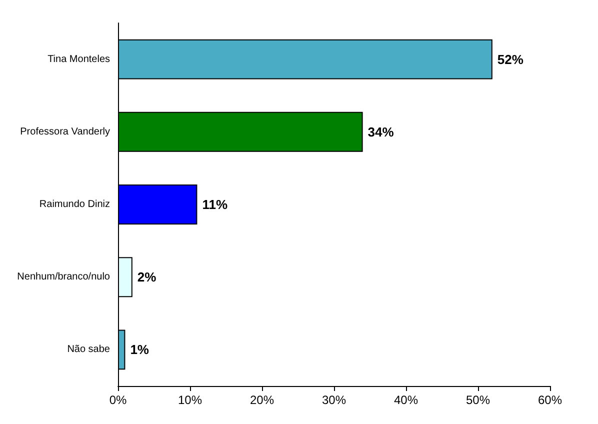  I want to click on x-tick-label: 50%, so click(478, 400).